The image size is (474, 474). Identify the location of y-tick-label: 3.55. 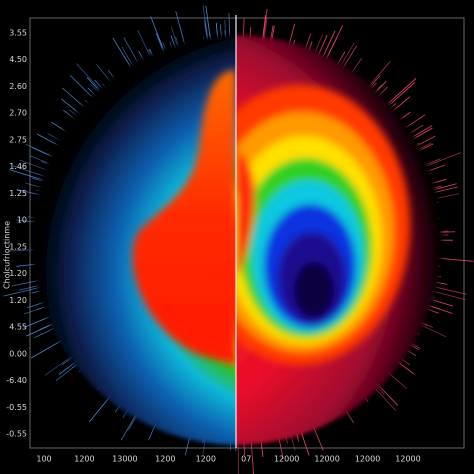
(18, 33).